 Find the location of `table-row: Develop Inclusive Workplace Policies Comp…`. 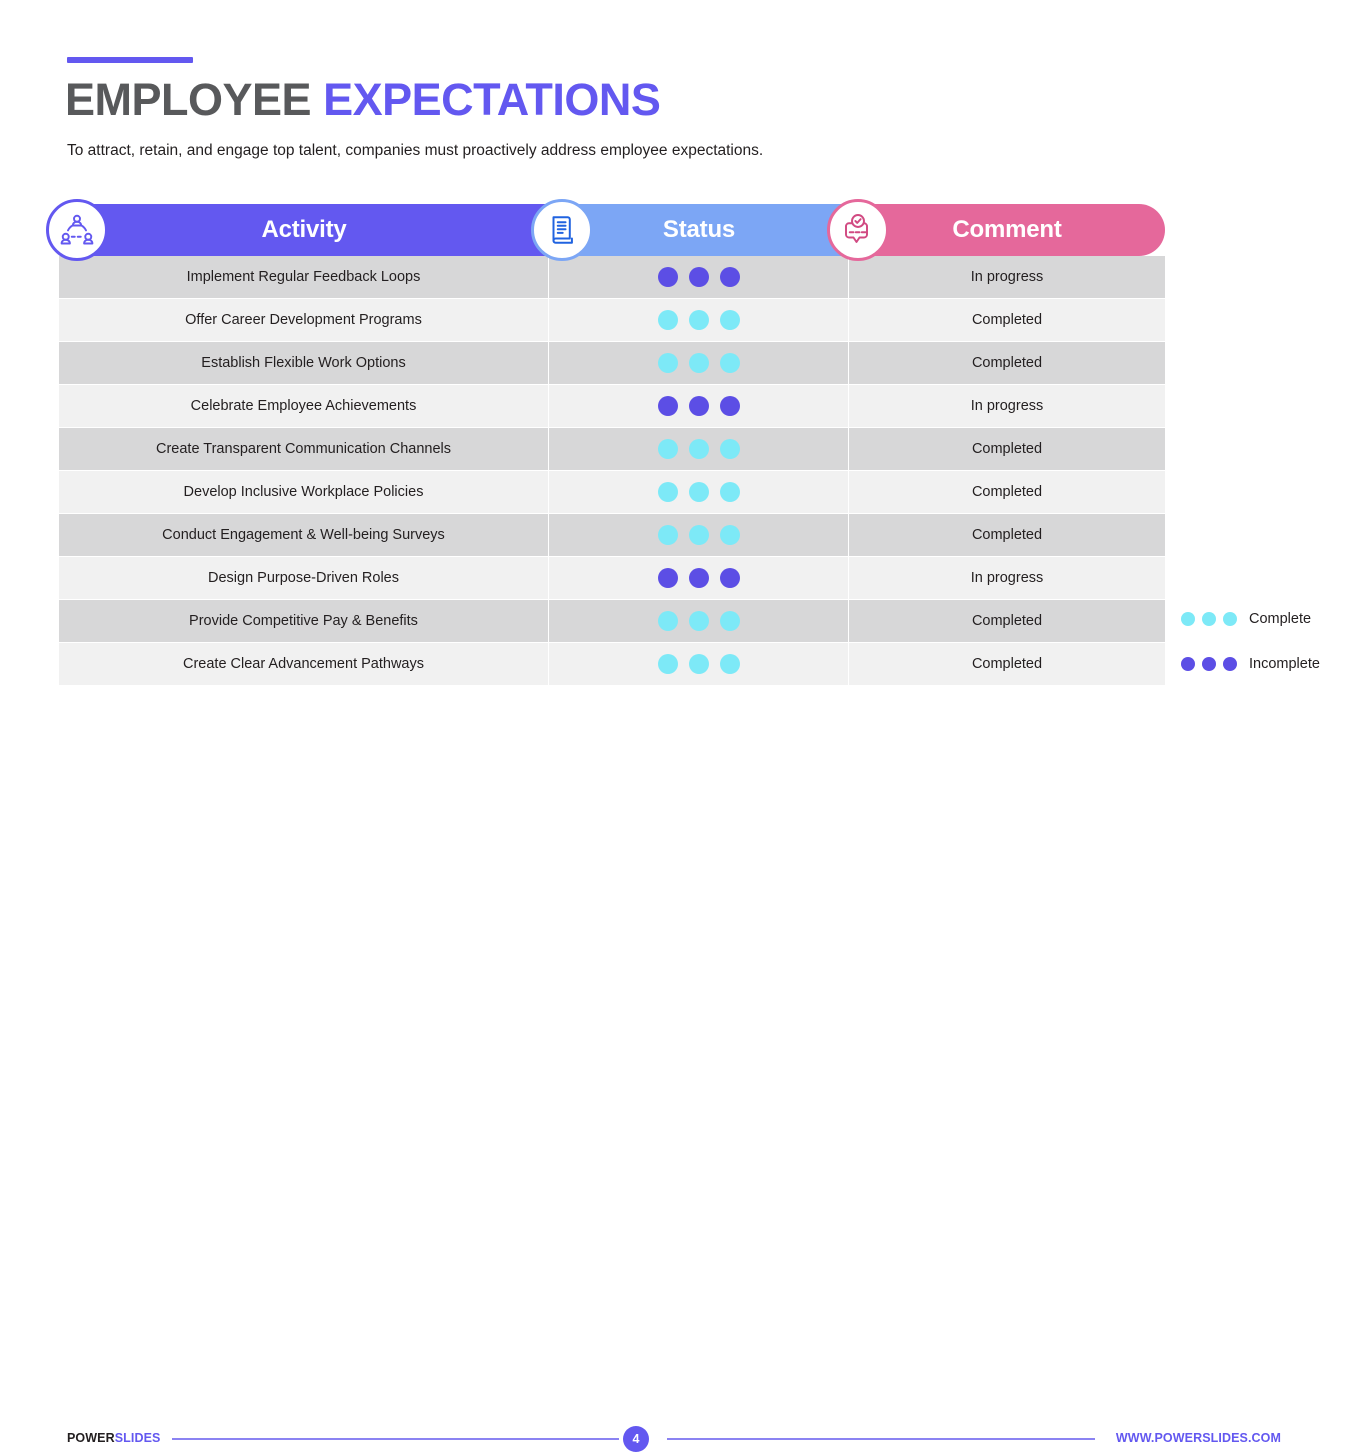

table-row: Develop Inclusive Workplace Policies Comp… is located at coordinates (612, 492).